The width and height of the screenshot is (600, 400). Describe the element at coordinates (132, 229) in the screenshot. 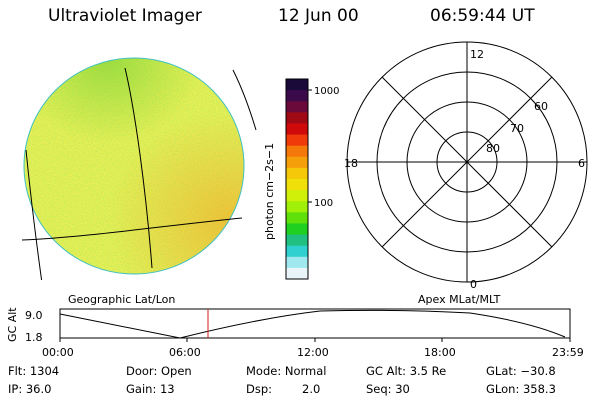

I see `parallel-line` at that location.